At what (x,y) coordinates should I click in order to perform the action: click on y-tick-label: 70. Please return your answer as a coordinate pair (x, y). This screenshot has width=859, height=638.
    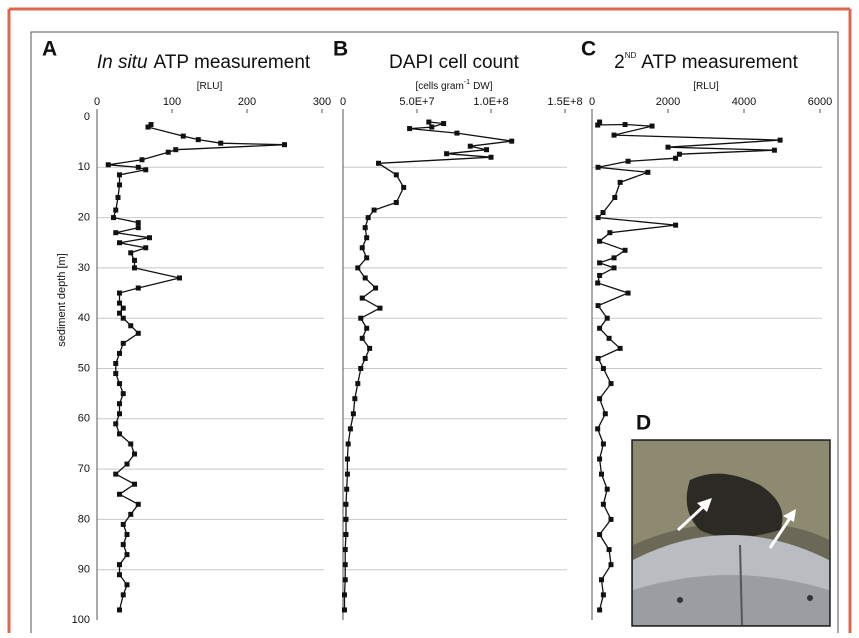
    Looking at the image, I should click on (84, 469).